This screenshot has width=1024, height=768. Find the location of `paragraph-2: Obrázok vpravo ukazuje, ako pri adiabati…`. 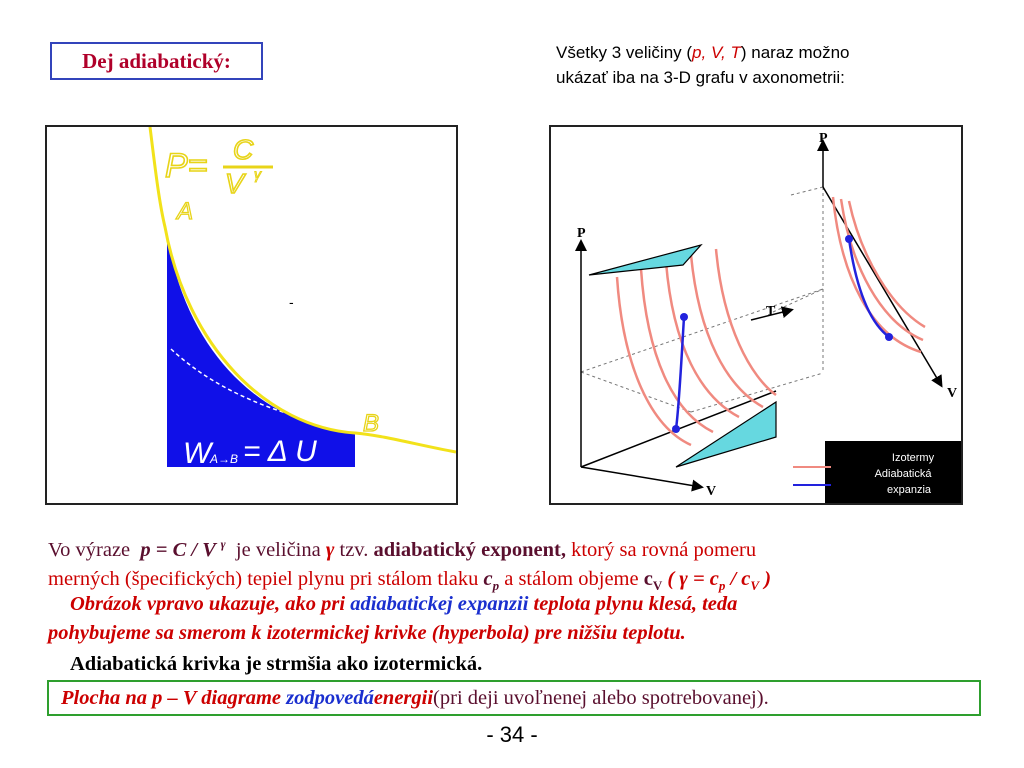

paragraph-2: Obrázok vpravo ukazuje, ako pri adiabati… is located at coordinates (518, 619).